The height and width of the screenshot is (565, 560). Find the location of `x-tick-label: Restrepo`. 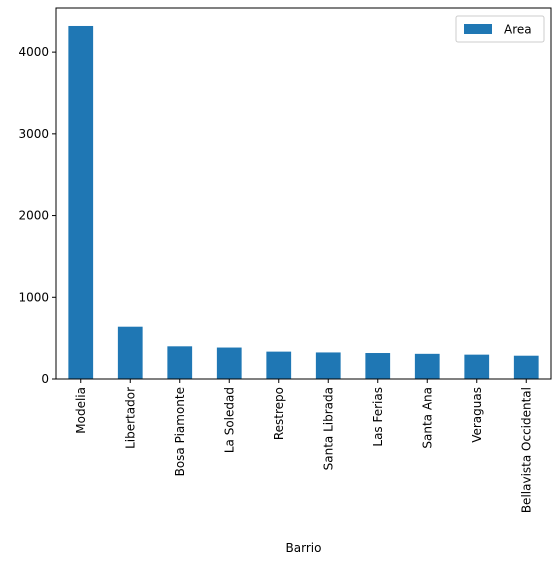

x-tick-label: Restrepo is located at coordinates (279, 413).